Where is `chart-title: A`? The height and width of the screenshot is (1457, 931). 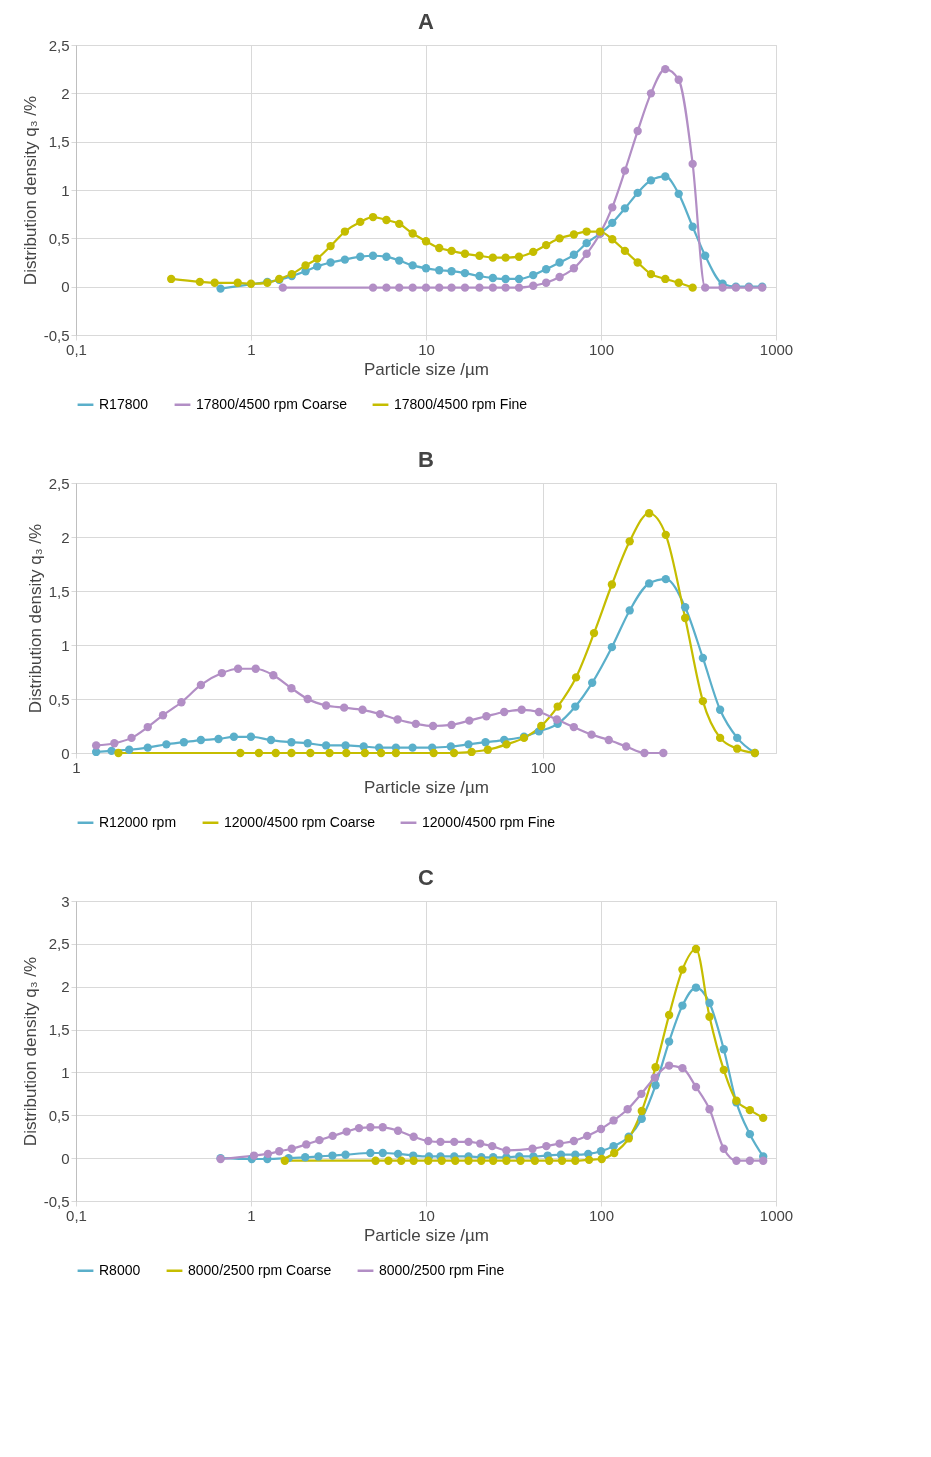 chart-title: A is located at coordinates (426, 21).